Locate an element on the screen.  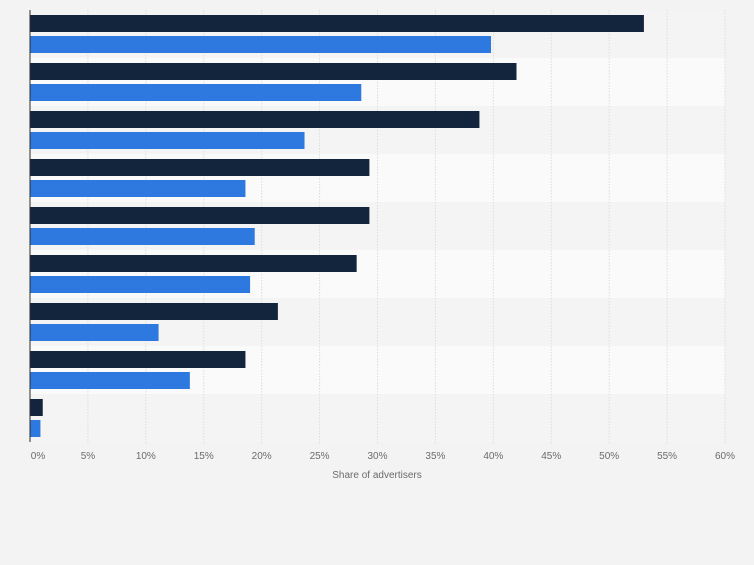
x-tick-label: 35% is located at coordinates (435, 456).